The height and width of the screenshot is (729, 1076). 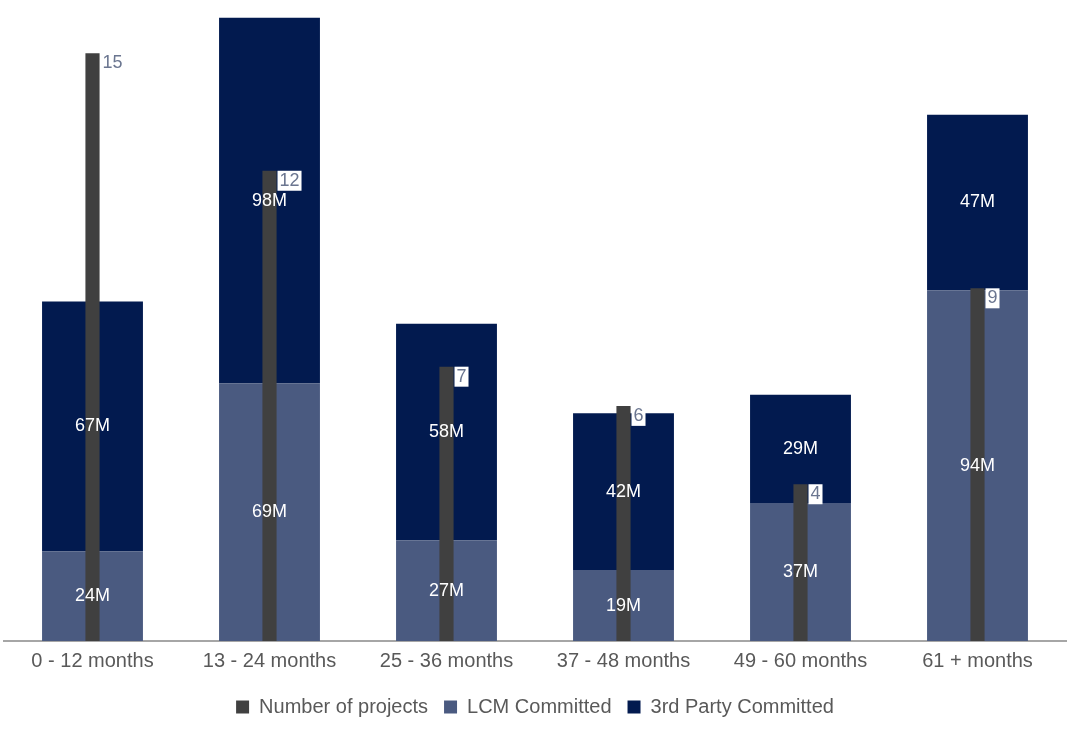 I want to click on data-label: 47M, so click(x=977, y=201).